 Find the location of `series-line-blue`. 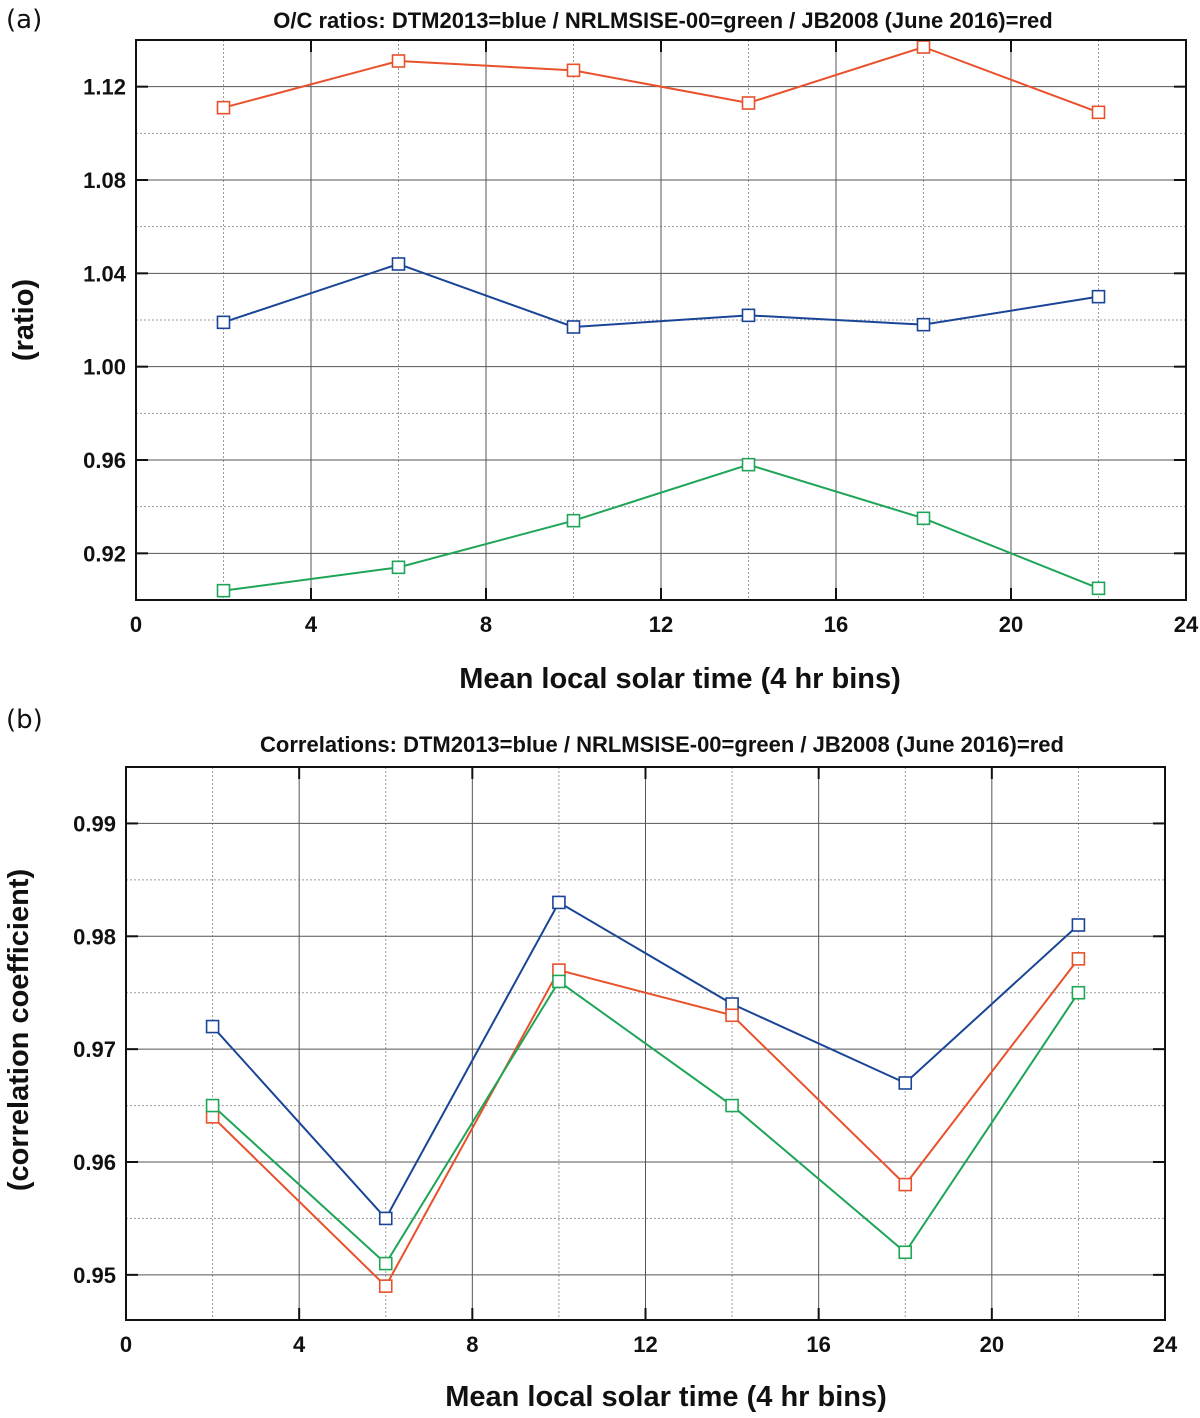

series-line-blue is located at coordinates (661, 295).